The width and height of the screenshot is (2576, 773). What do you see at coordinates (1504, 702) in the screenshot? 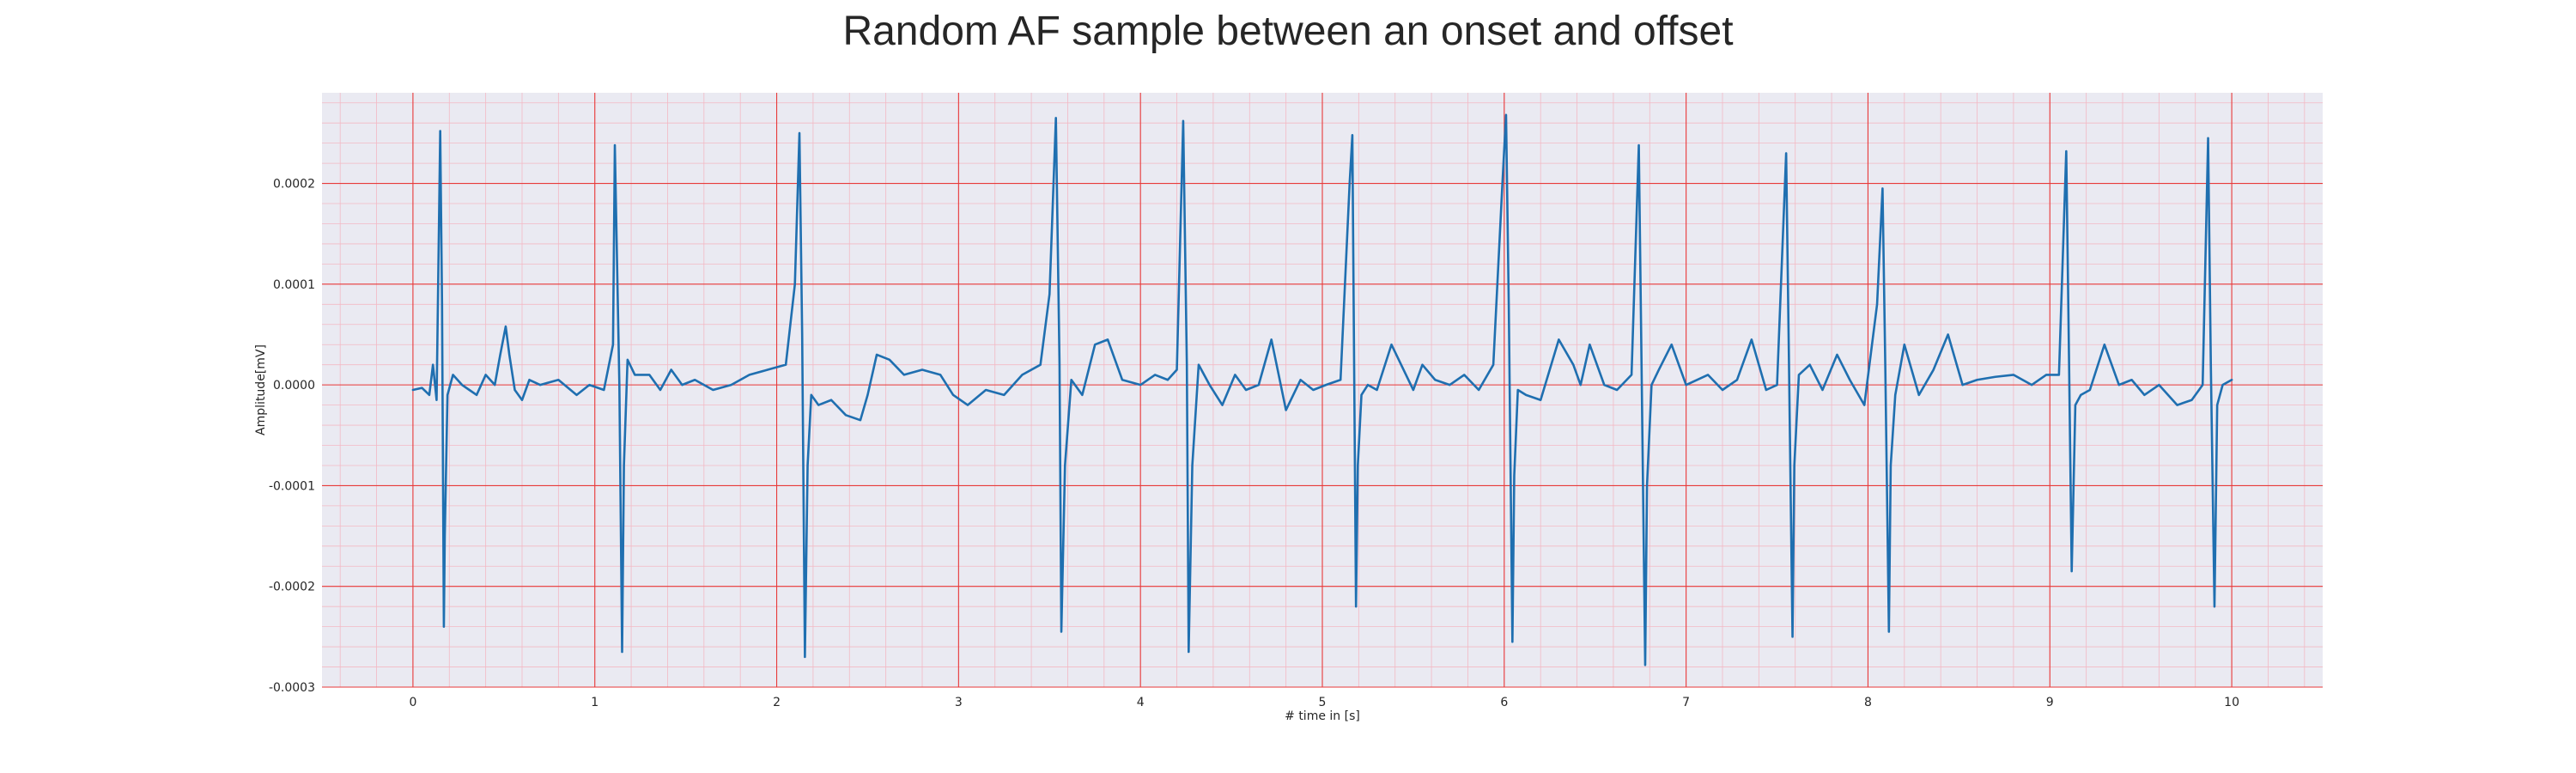
I see `x-tick-label: 6` at bounding box center [1504, 702].